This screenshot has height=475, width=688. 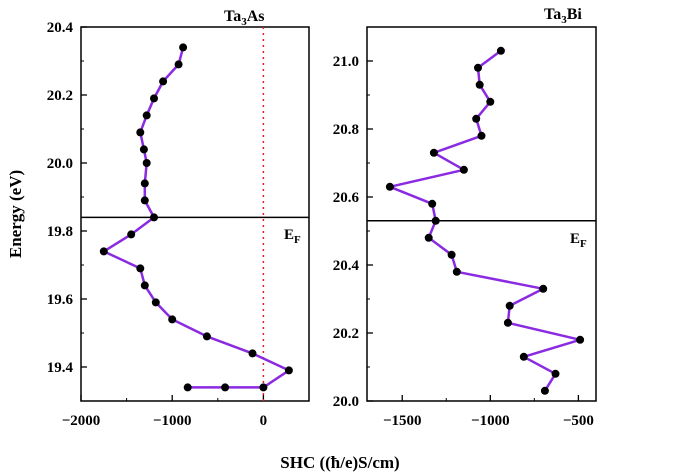 What do you see at coordinates (60, 368) in the screenshot?
I see `y-tick-label: 19.4` at bounding box center [60, 368].